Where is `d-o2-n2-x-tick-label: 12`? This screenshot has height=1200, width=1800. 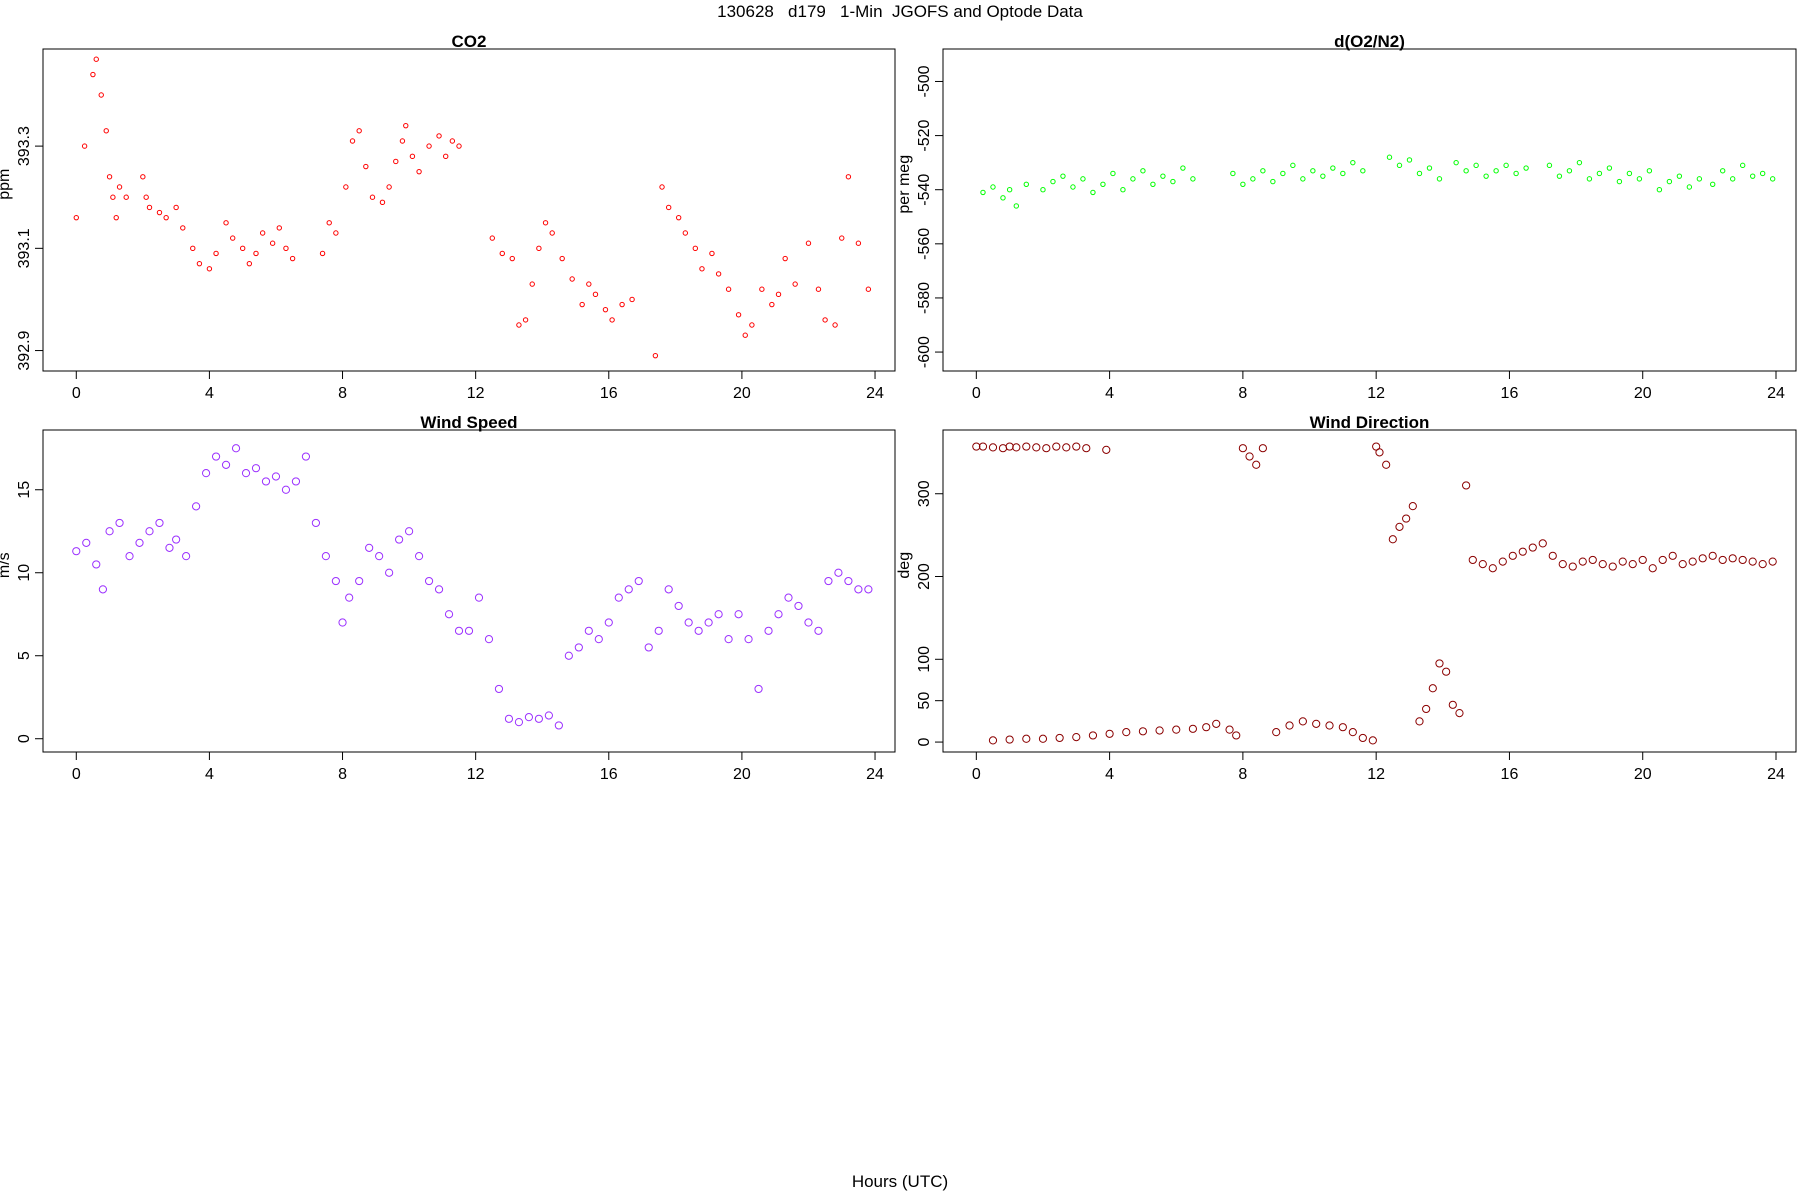
d-o2-n2-x-tick-label: 12 is located at coordinates (1376, 393).